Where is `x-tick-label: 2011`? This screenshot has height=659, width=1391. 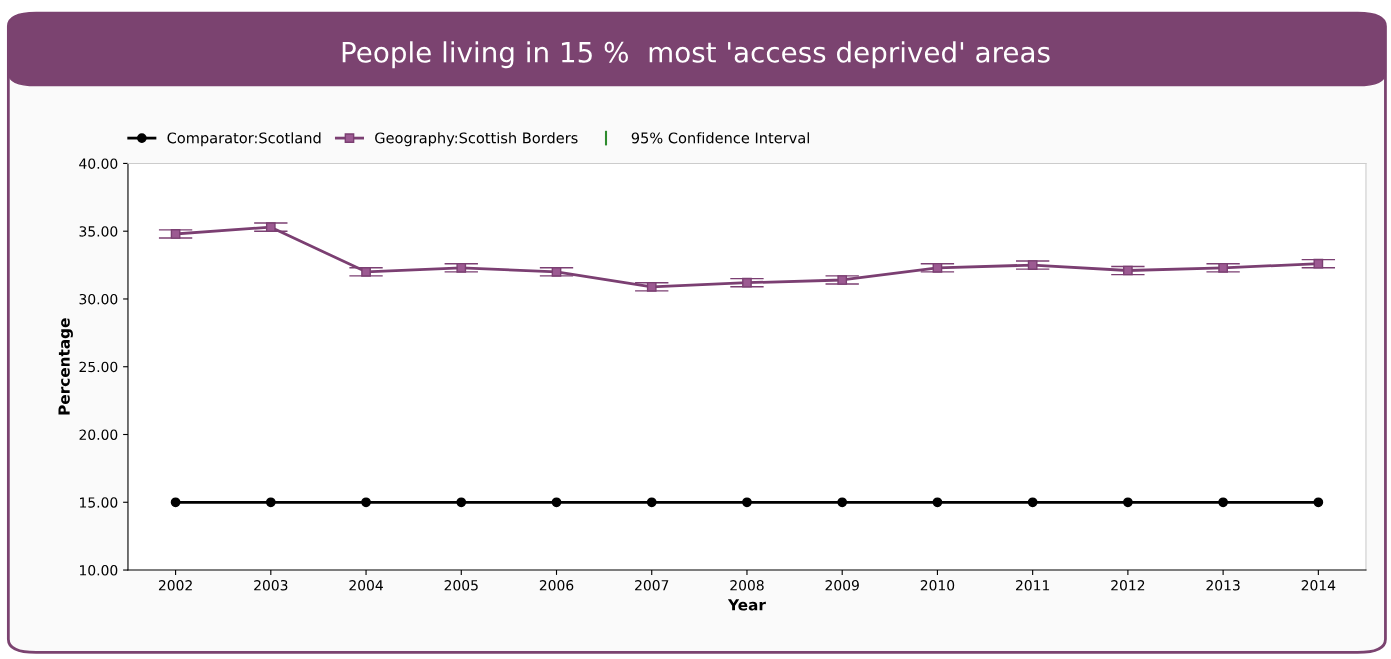 x-tick-label: 2011 is located at coordinates (1033, 585).